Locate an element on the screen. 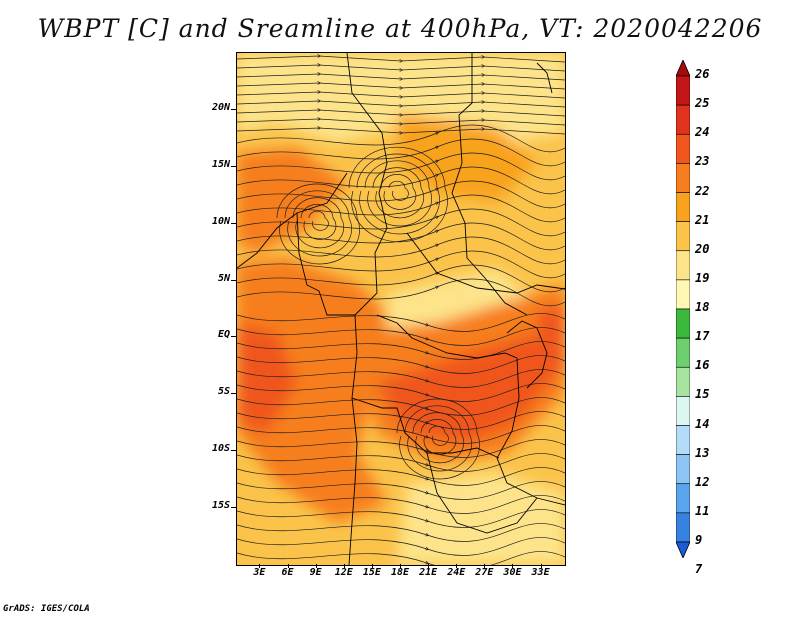  colorbar-label: 9 is located at coordinates (699, 540).